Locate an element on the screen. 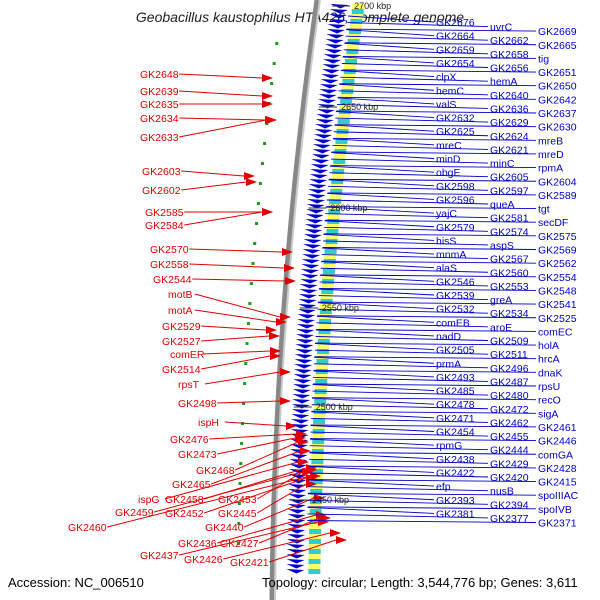 This screenshot has width=600, height=600. minus-strand-gene-label: GK2624 is located at coordinates (509, 137).